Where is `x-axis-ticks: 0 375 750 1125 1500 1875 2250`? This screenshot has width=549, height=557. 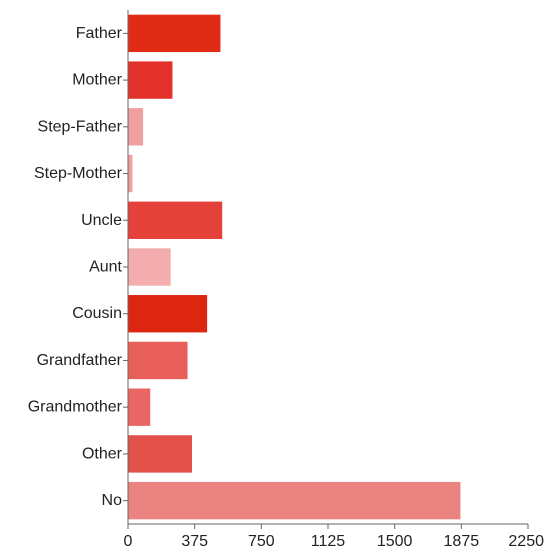 x-axis-ticks: 0 375 750 1125 1500 1875 2250 is located at coordinates (334, 537).